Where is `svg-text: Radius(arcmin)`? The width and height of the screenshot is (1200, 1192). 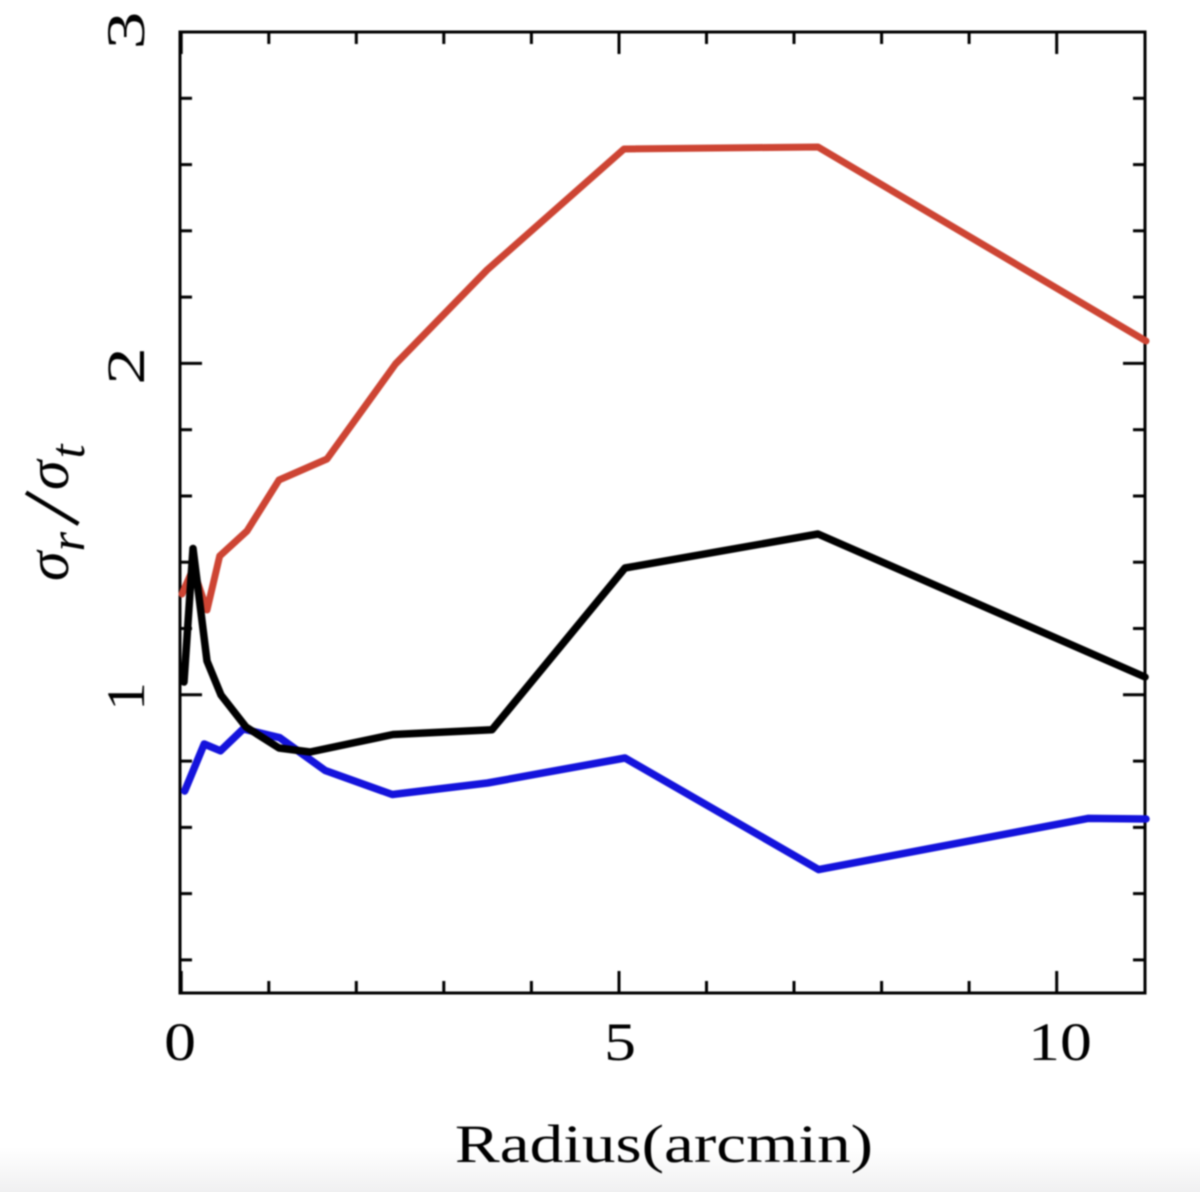
svg-text: Radius(arcmin) is located at coordinates (664, 1144).